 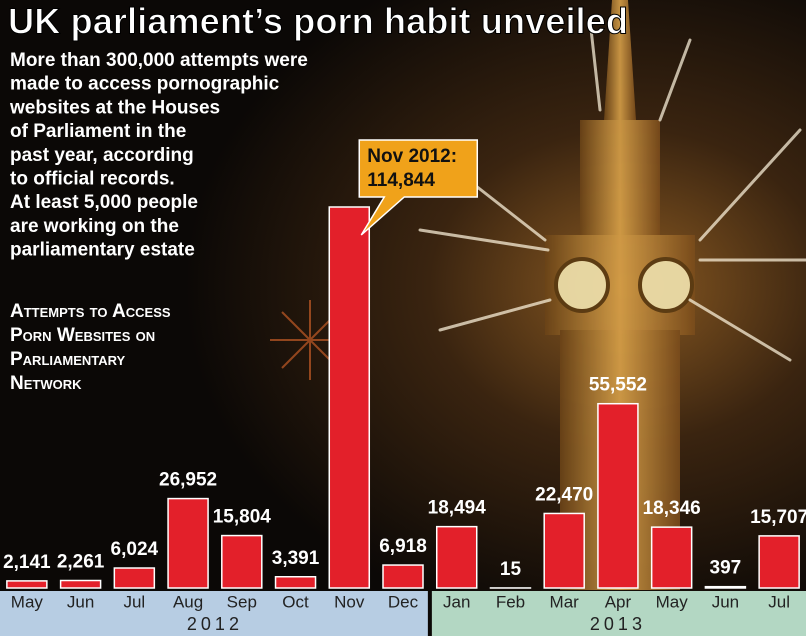 I want to click on value-label: 18,494, so click(x=457, y=508).